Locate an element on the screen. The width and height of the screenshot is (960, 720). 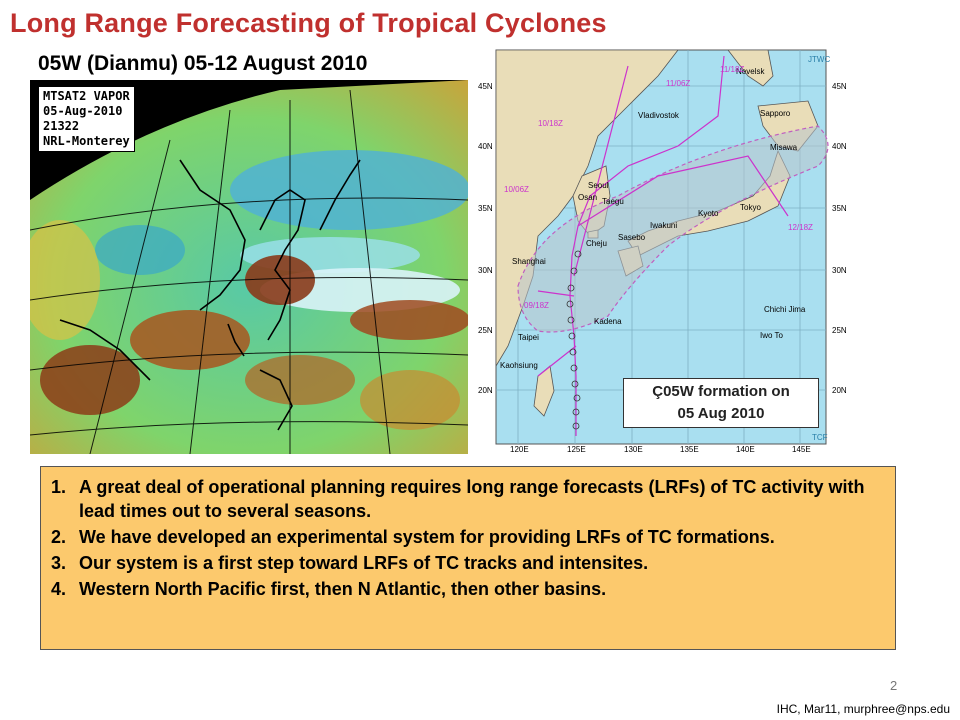
place-sapporo: Sapporo is located at coordinates (775, 113).